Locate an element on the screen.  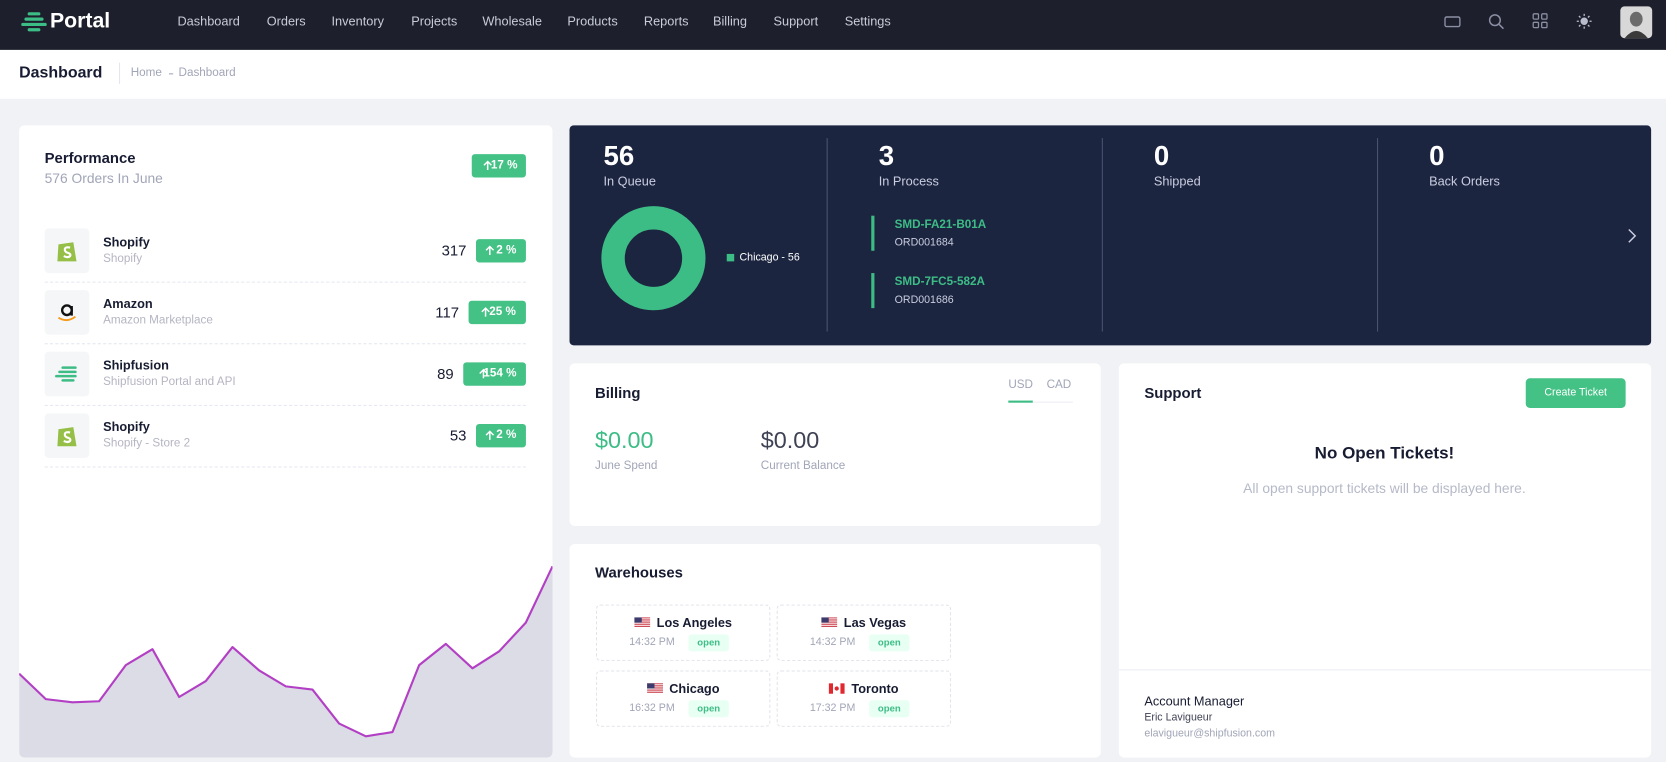
warehouse-time: 16:32 PM is located at coordinates (652, 708).